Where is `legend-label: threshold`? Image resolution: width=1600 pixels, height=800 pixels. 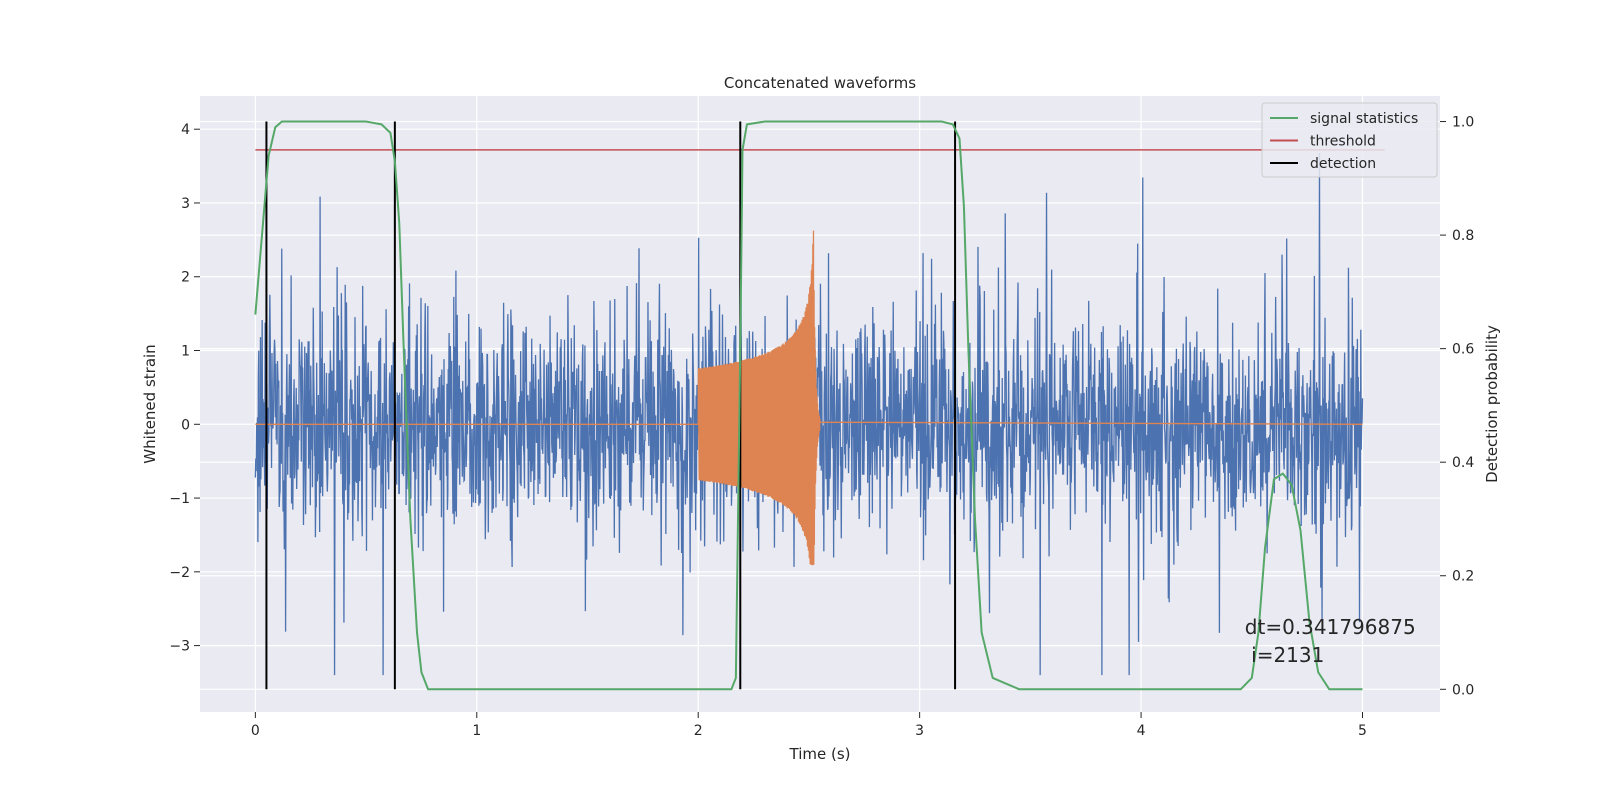
legend-label: threshold is located at coordinates (1343, 142).